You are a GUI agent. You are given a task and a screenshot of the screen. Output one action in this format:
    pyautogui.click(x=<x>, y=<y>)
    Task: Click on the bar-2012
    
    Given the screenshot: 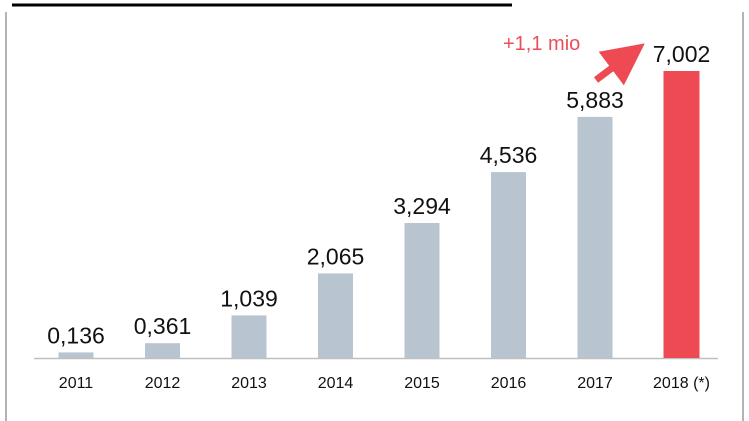 What is the action you would take?
    pyautogui.click(x=162, y=350)
    